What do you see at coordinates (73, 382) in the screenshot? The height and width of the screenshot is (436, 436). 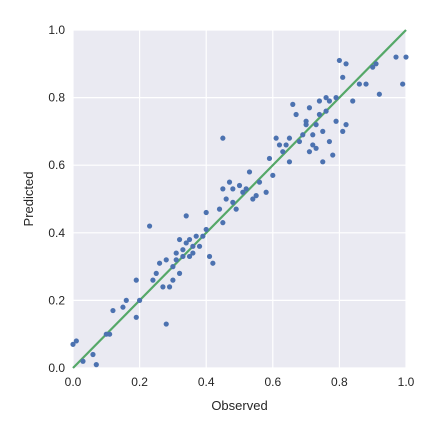 I see `x-tick-label: 0.0` at bounding box center [73, 382].